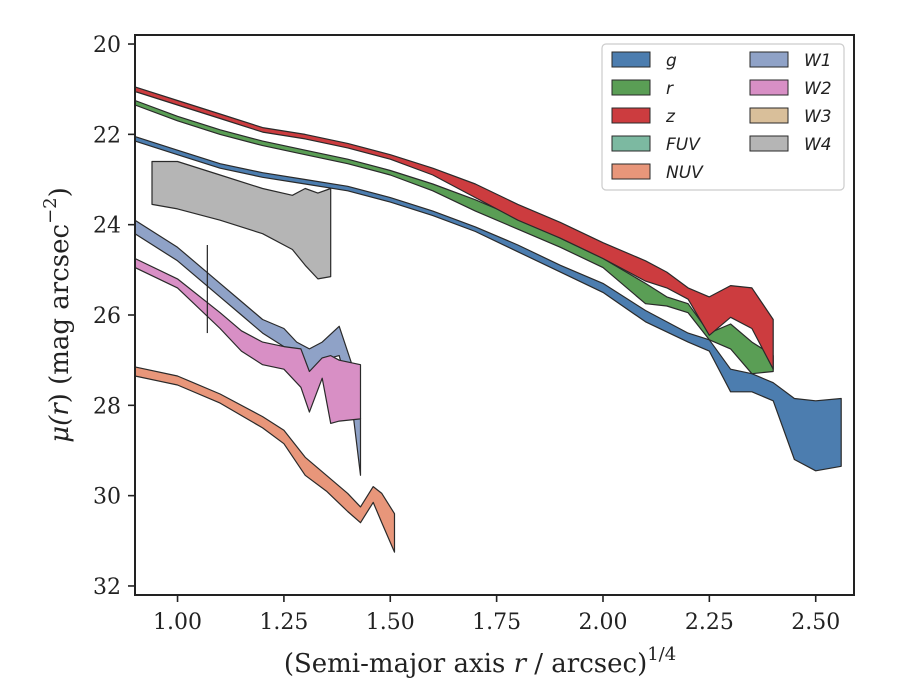  I want to click on y-axis: 20 22 24 26 28 30 32, so click(114, 316).